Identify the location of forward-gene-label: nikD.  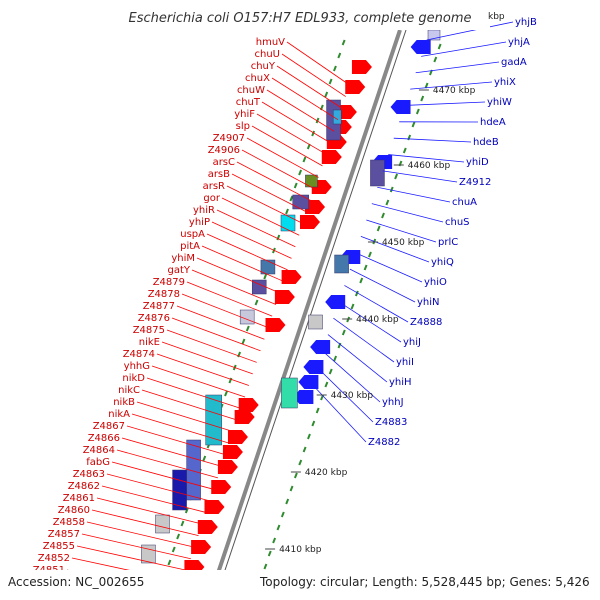
(133, 378).